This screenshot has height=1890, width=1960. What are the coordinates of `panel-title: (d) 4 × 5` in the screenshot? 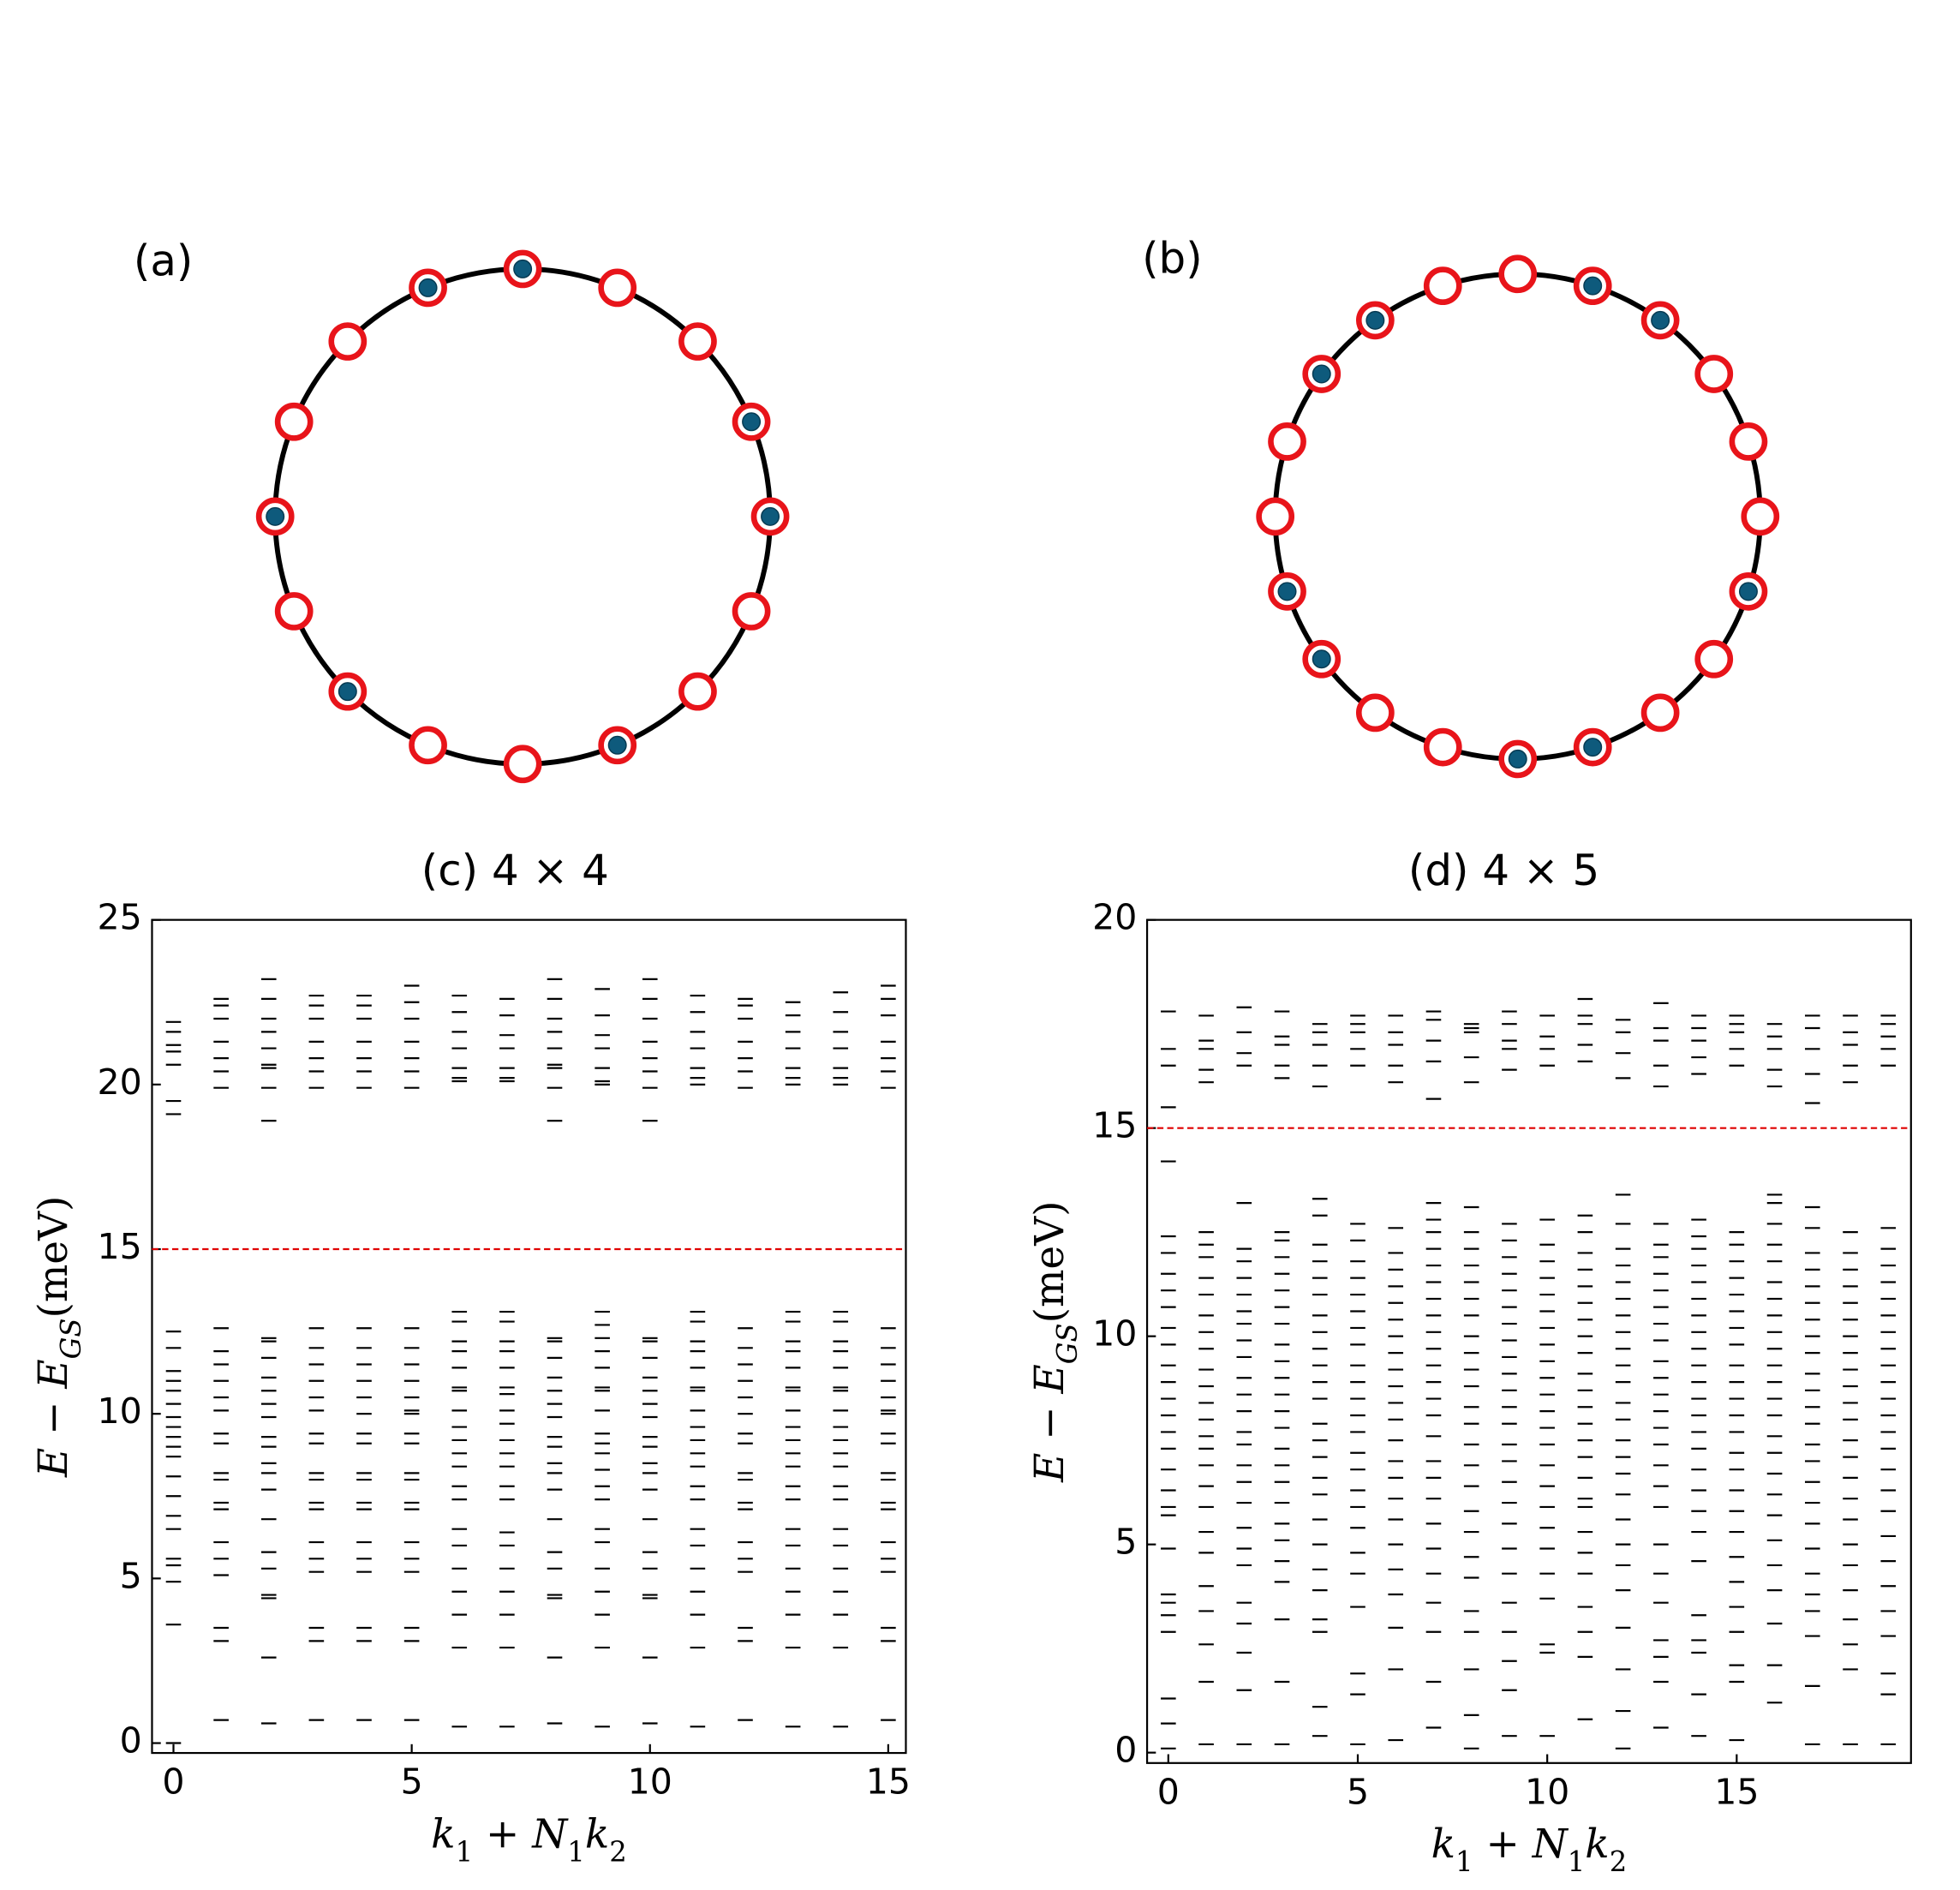 It's located at (1504, 870).